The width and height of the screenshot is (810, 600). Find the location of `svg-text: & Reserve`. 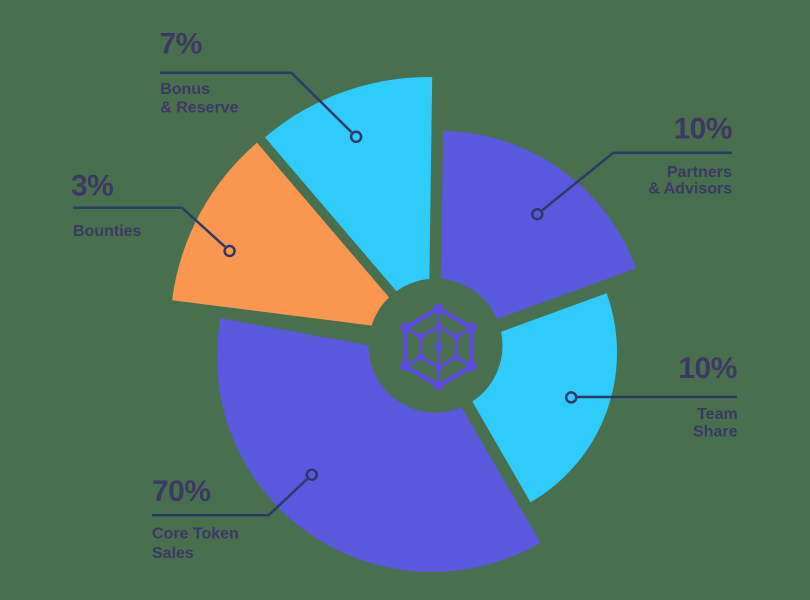

svg-text: & Reserve is located at coordinates (199, 108).